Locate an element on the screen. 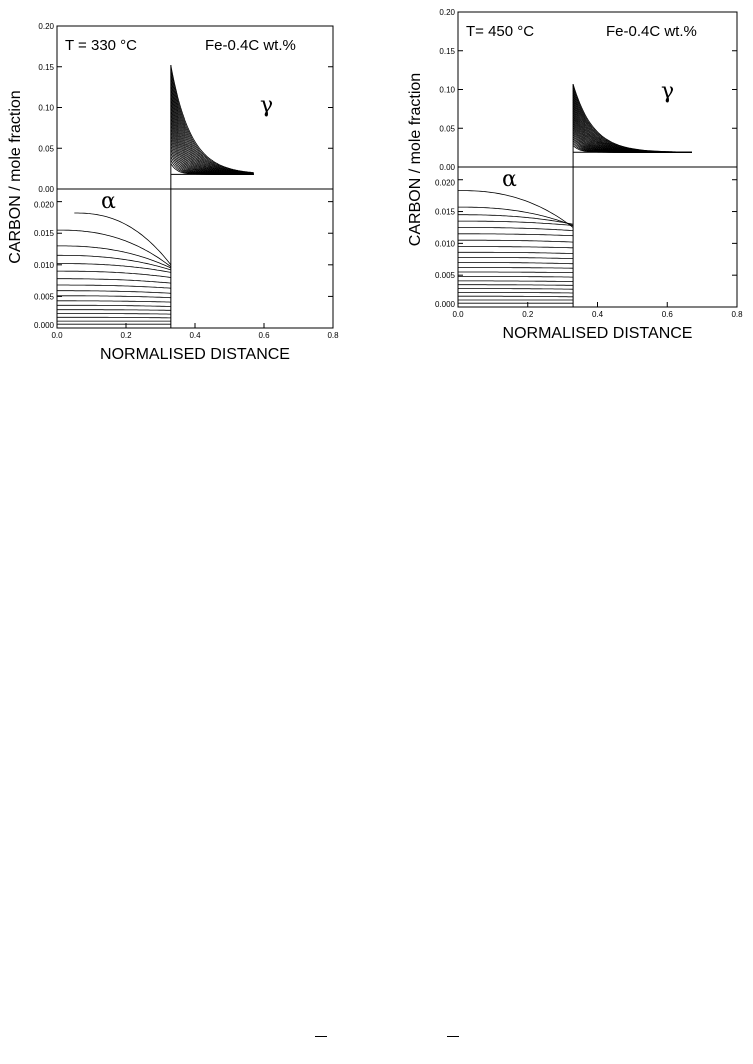  temperature-label: T = 330 °C is located at coordinates (101, 45).